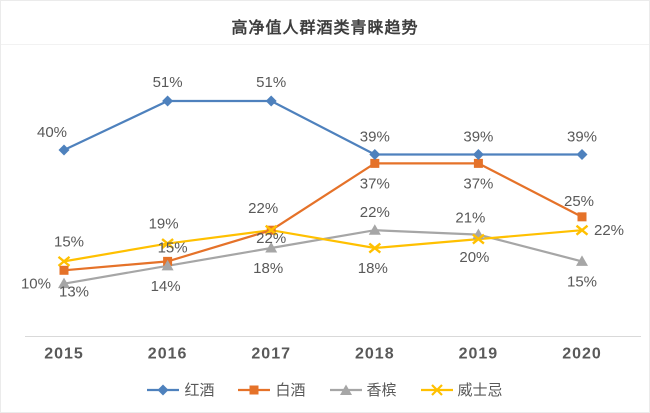  I want to click on data-label-whisky-2015: 15%, so click(69, 241).